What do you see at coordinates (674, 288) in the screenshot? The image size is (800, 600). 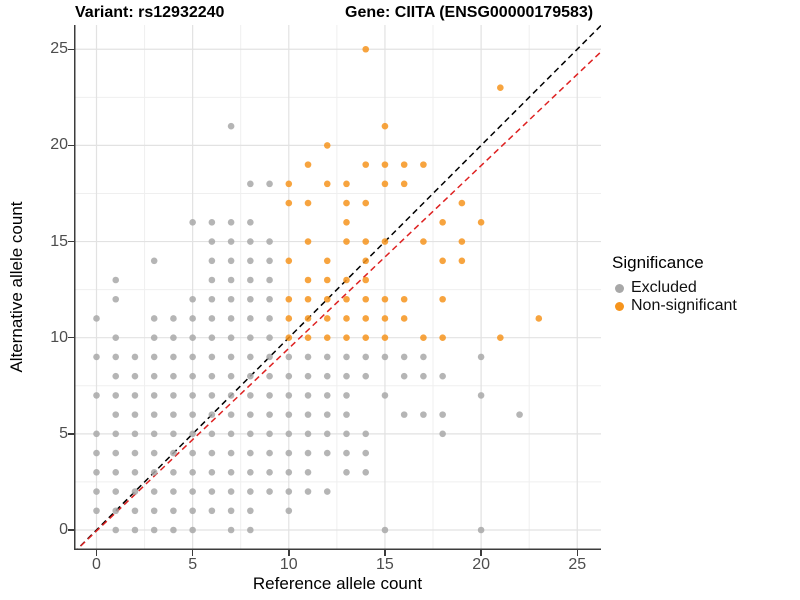 I see `legend-item-excluded: Excluded` at bounding box center [674, 288].